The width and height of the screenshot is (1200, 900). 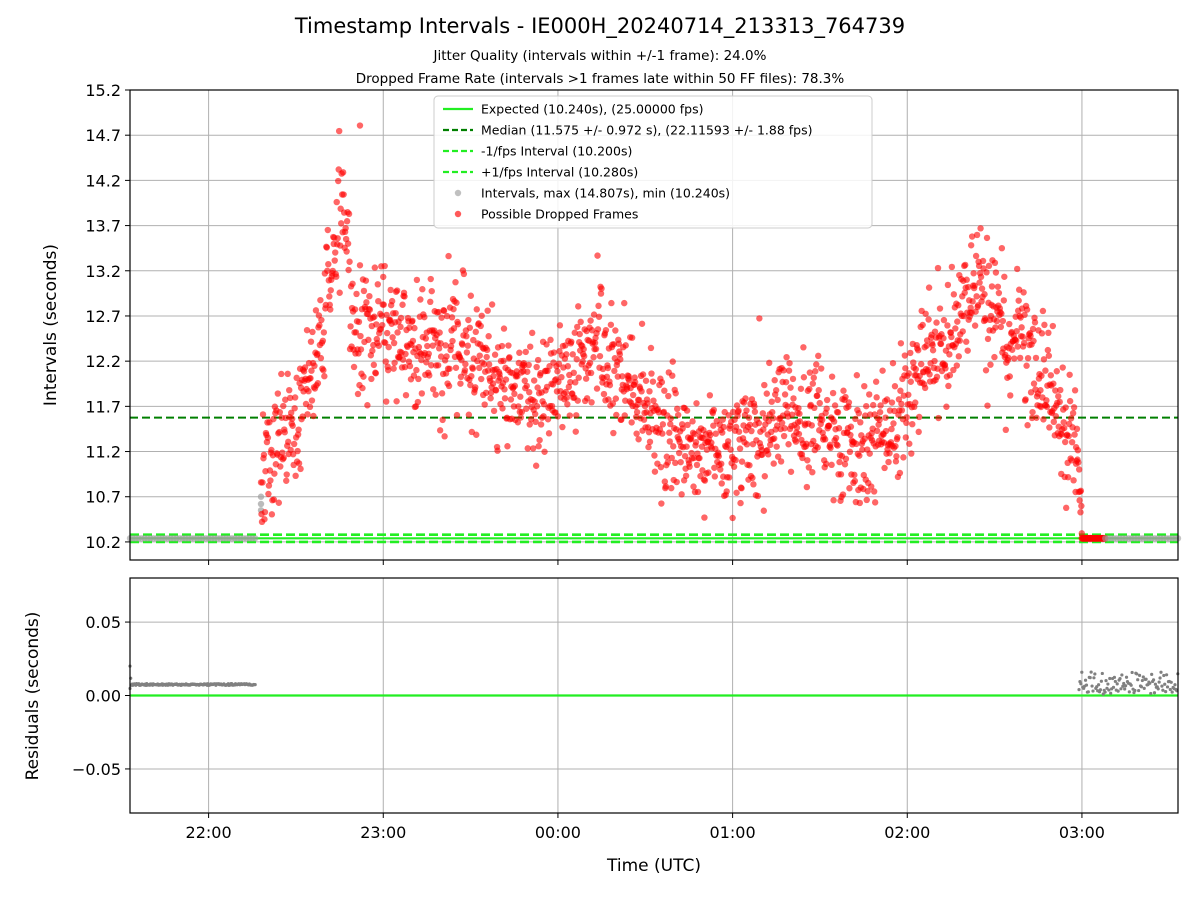 I want to click on residuals-y-tick-label-1: 0.00, so click(x=103, y=696).